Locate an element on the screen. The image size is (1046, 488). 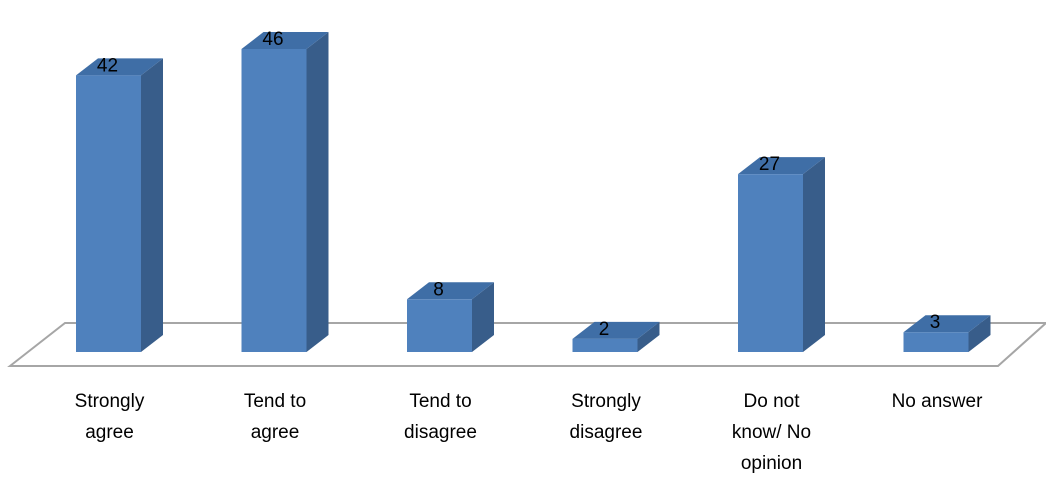
chart-floor is located at coordinates (526, 344).